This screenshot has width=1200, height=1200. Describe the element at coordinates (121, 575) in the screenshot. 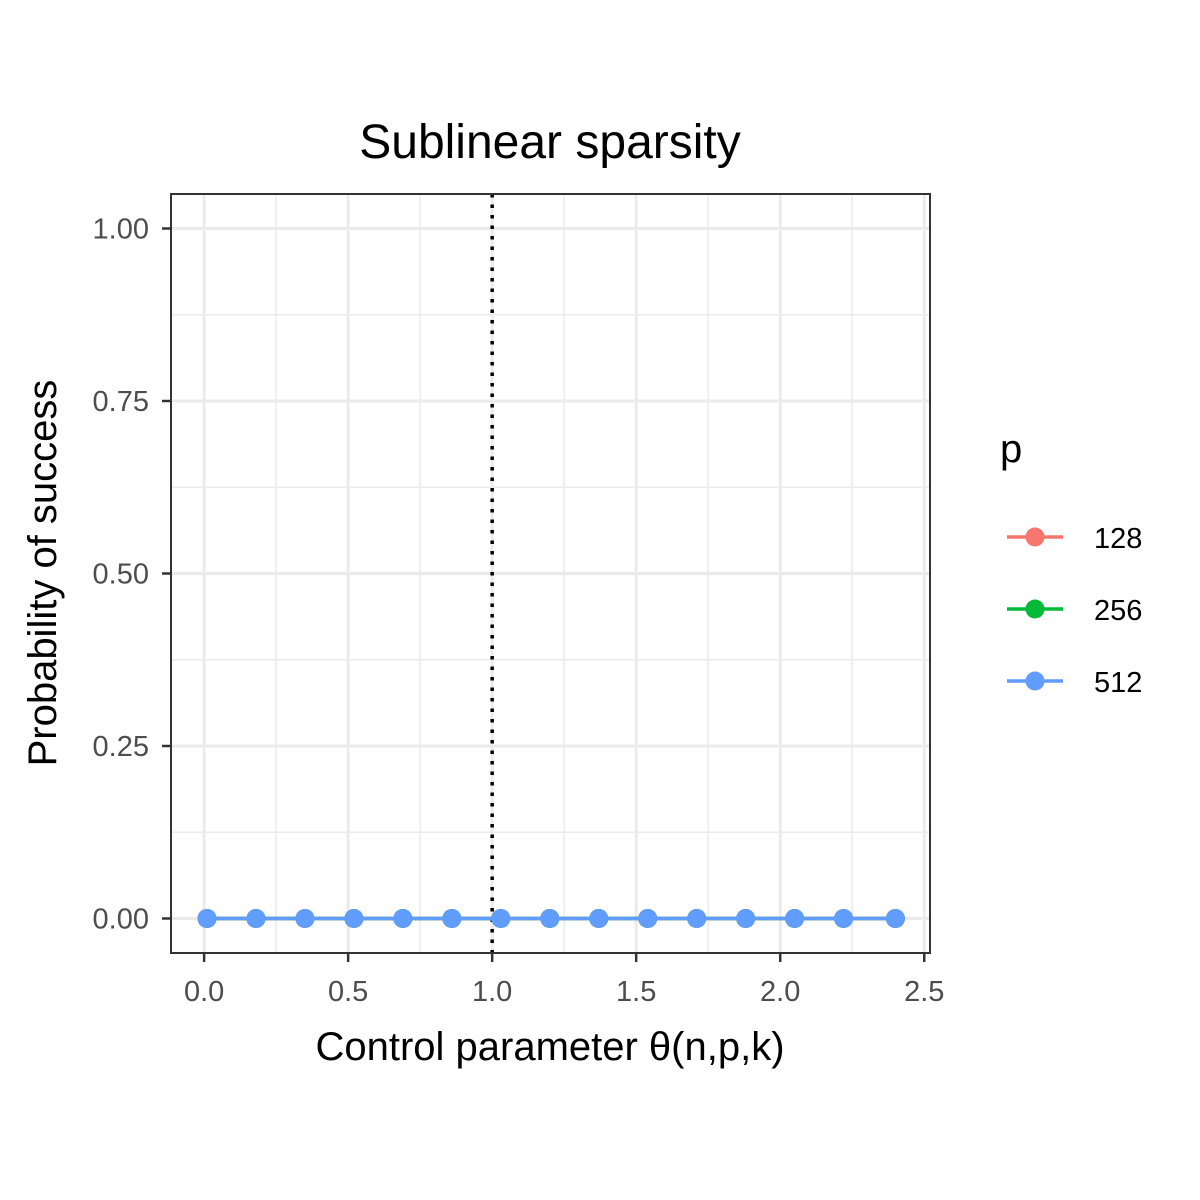

I see `y-tick-label: 0.50` at that location.